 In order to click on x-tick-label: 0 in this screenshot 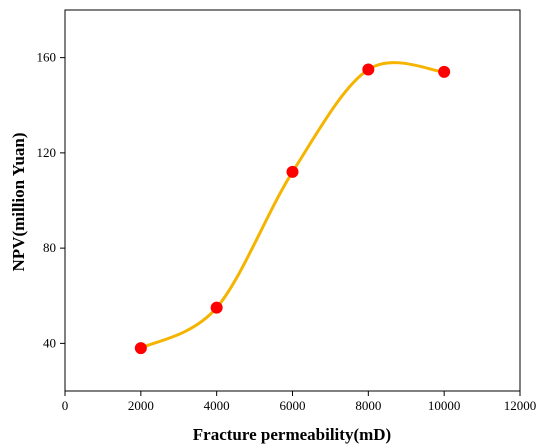, I will do `click(65, 405)`.